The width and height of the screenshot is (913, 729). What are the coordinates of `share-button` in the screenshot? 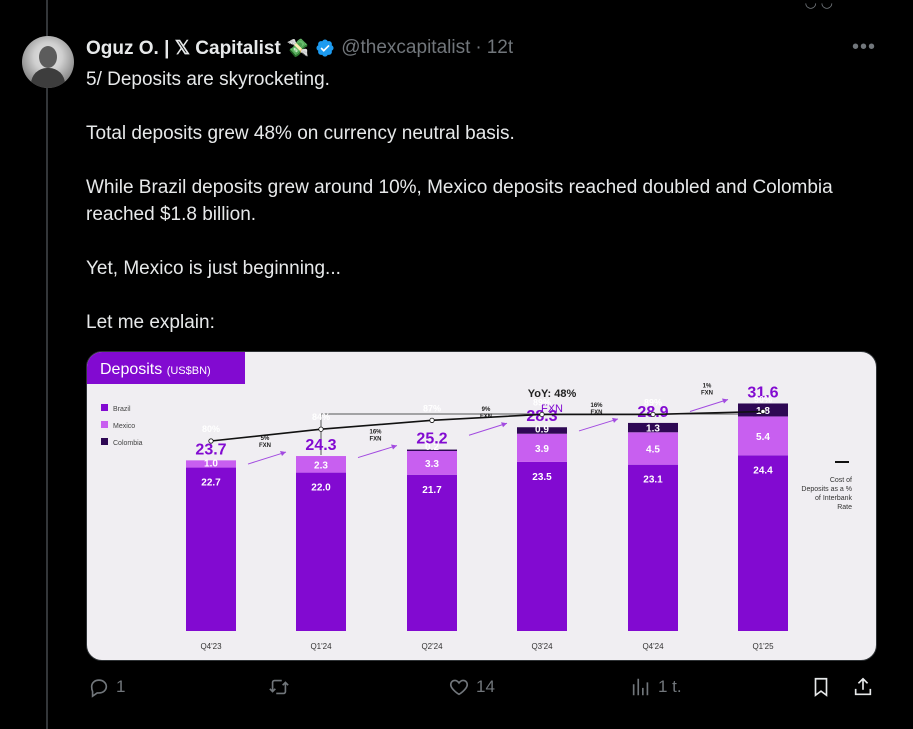 It's located at (863, 687).